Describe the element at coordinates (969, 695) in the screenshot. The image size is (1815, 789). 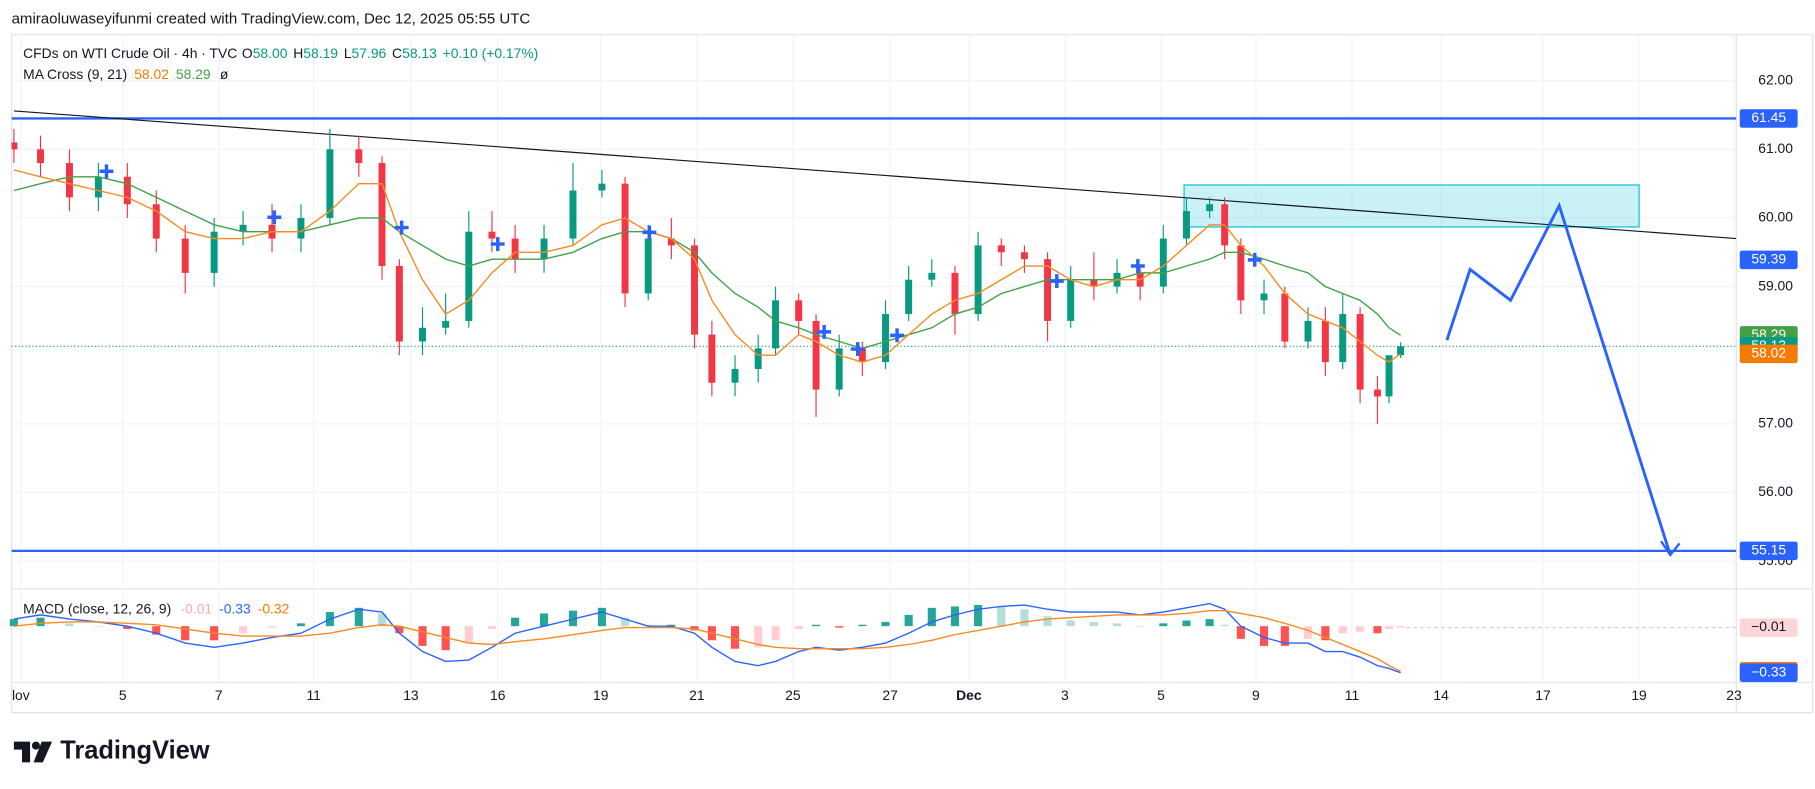
I see `x-tick-label: Dec` at that location.